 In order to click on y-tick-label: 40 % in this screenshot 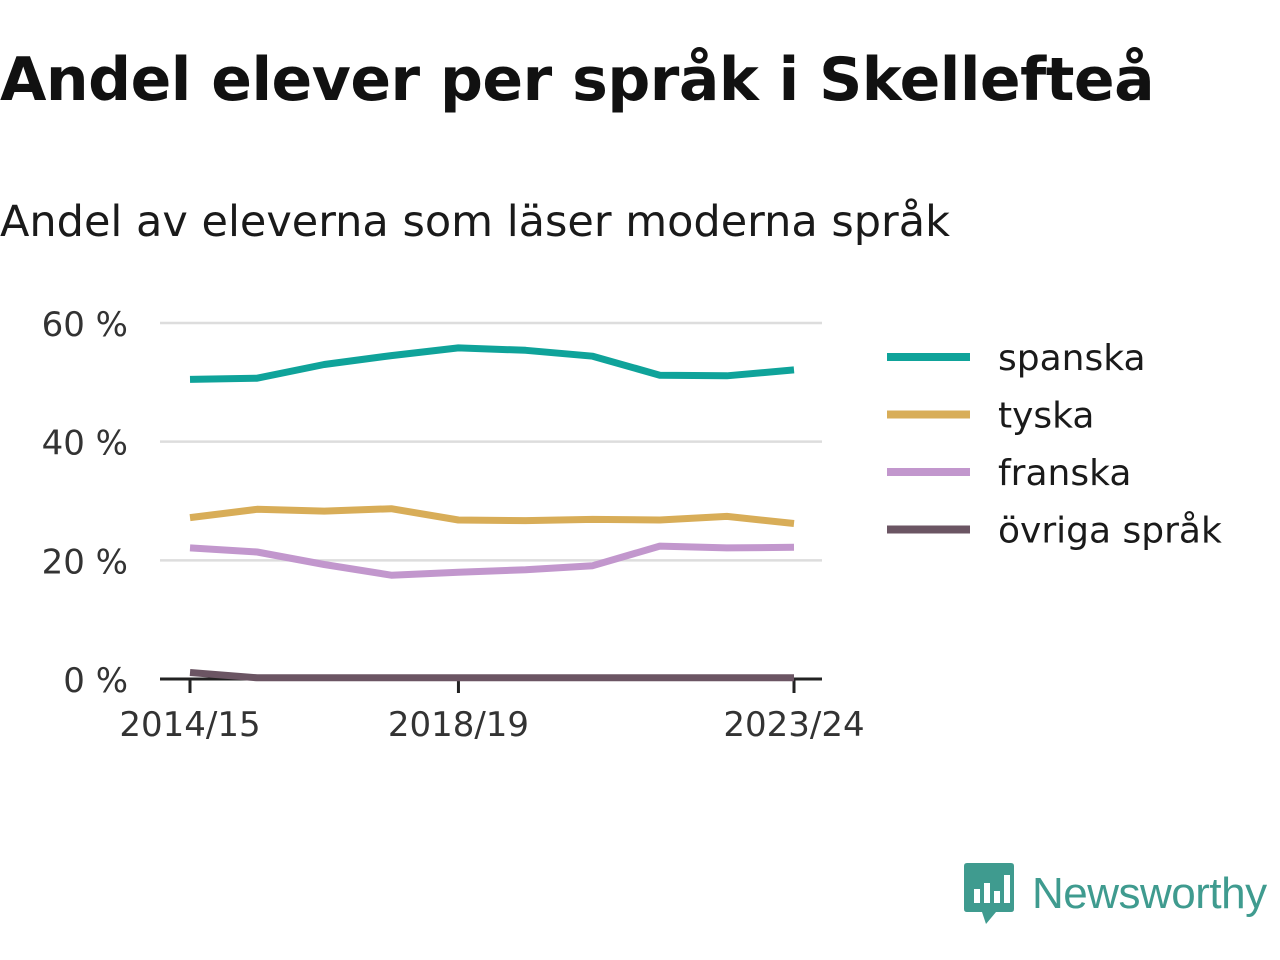, I will do `click(85, 444)`.